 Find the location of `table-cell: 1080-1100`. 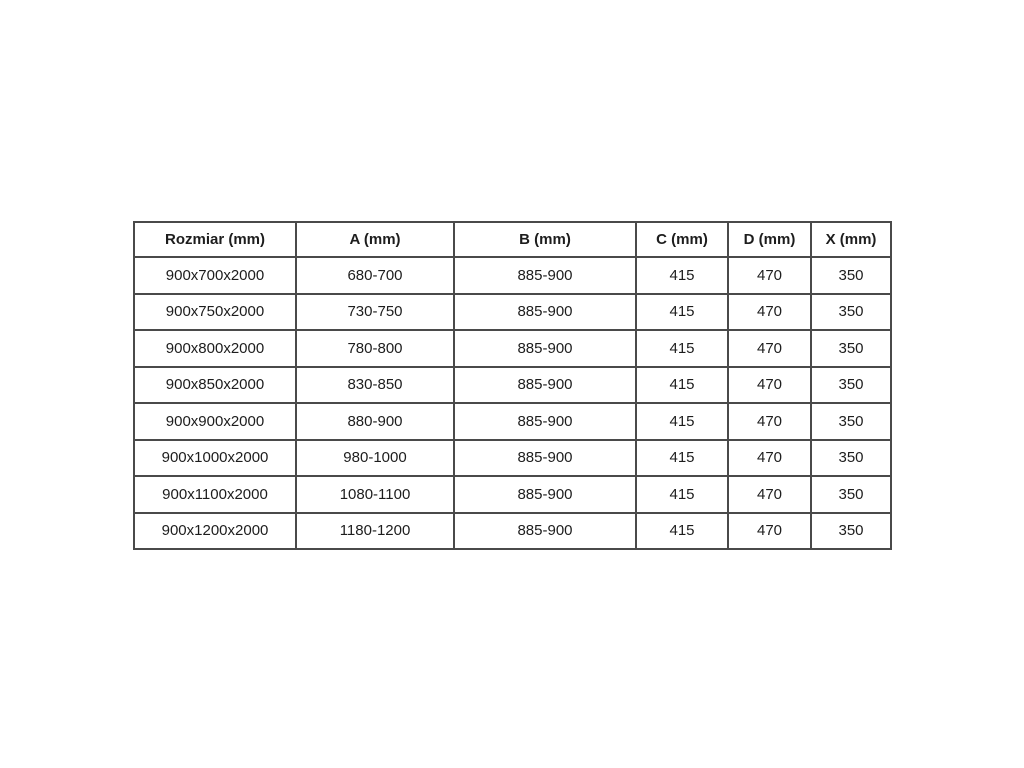

table-cell: 1080-1100 is located at coordinates (375, 494).